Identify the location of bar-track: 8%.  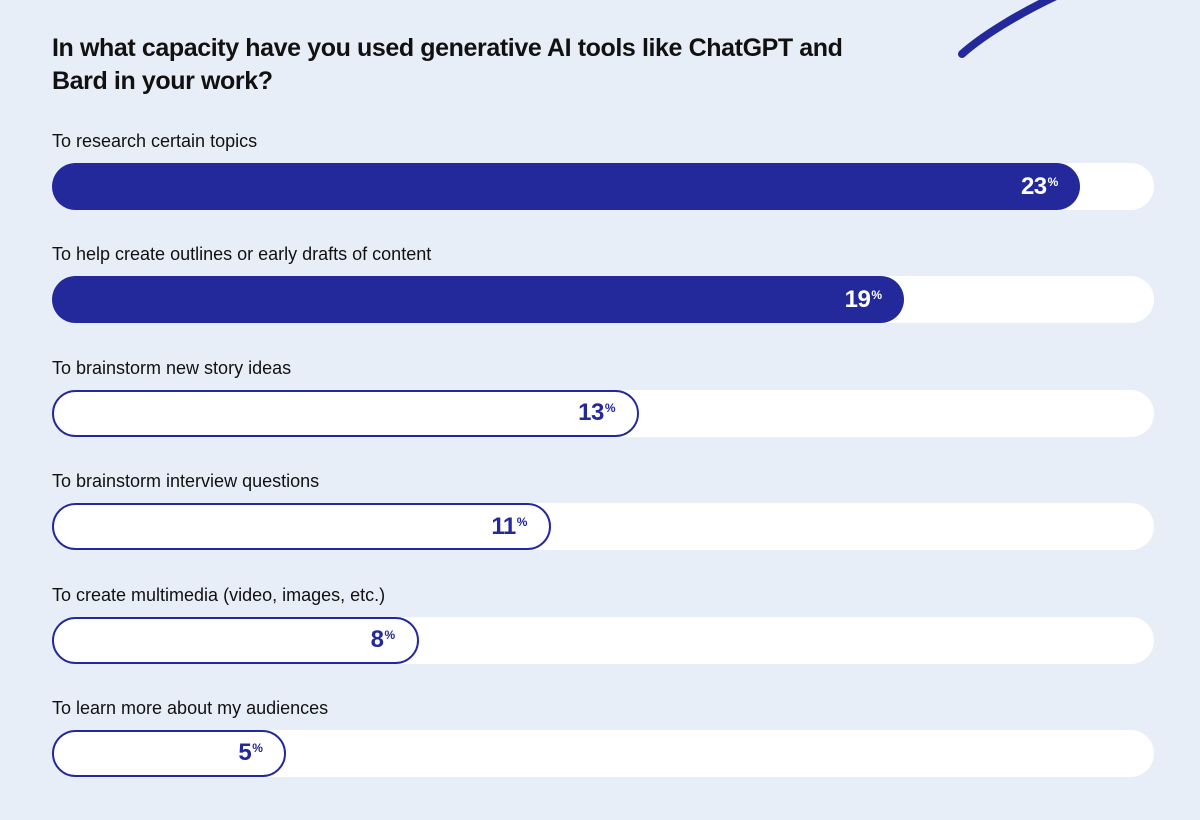
(603, 640).